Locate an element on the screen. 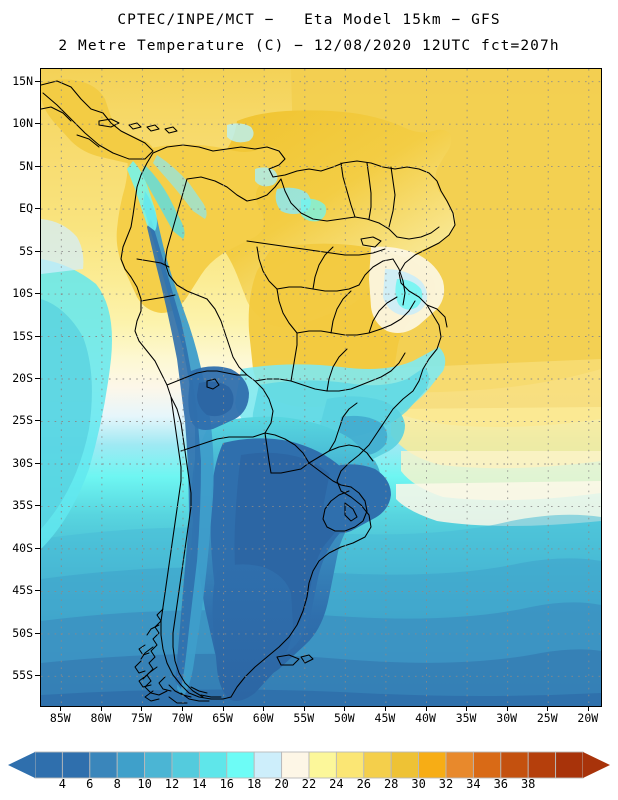  latitude-tick-label: 15N is located at coordinates (22, 80).